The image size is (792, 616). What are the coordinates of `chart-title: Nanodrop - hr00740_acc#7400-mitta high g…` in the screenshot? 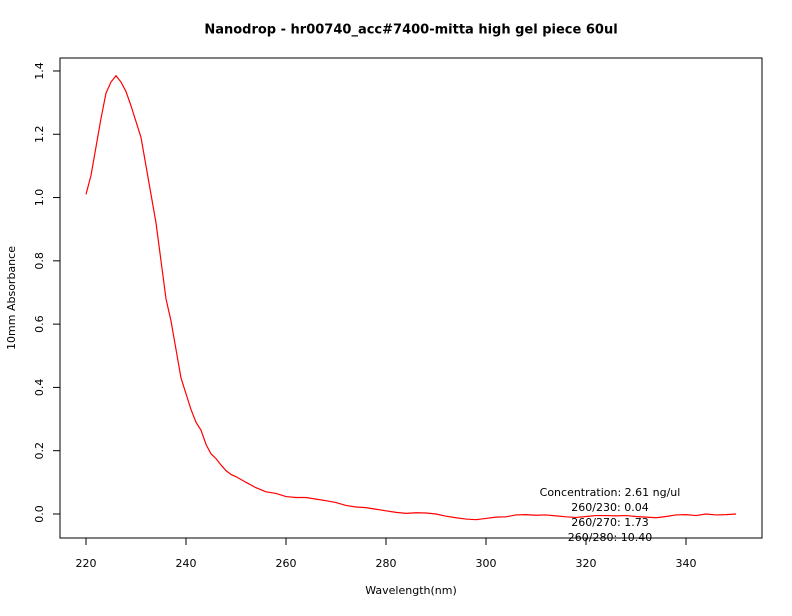 It's located at (410, 30).